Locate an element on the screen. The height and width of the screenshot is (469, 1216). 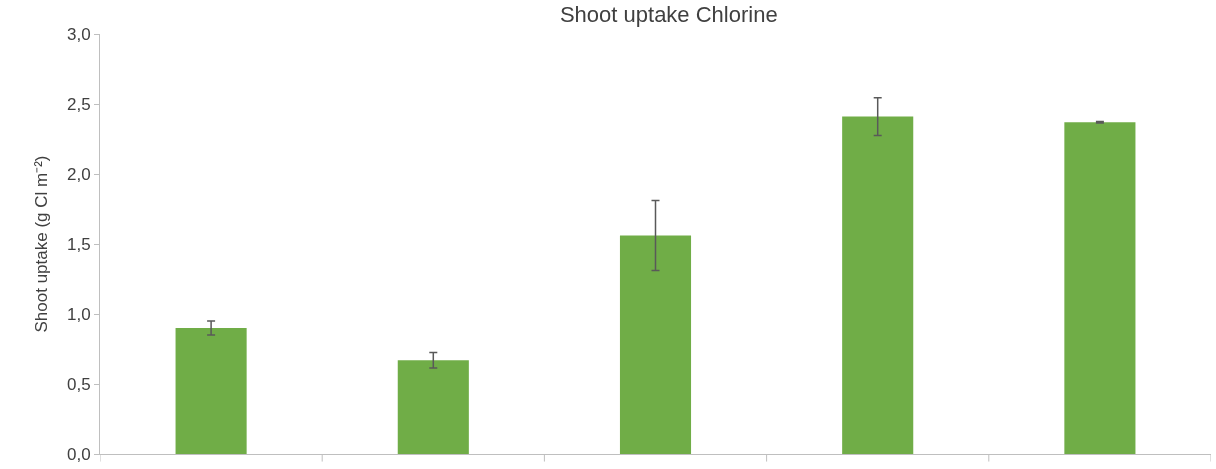
y-tick-label: 0,5 is located at coordinates (78, 384).